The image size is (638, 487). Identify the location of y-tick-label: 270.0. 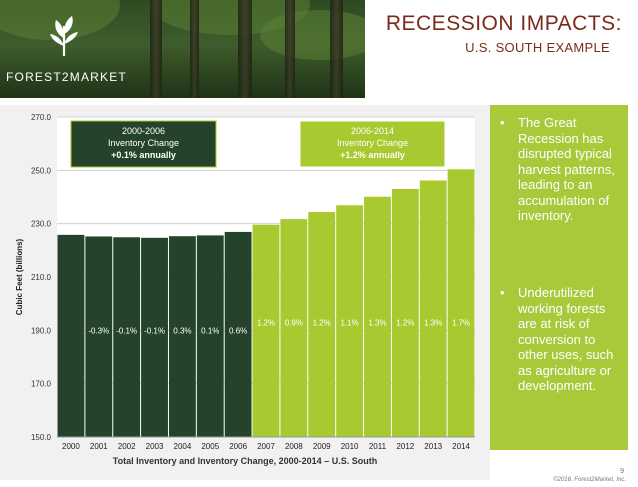
(41, 117).